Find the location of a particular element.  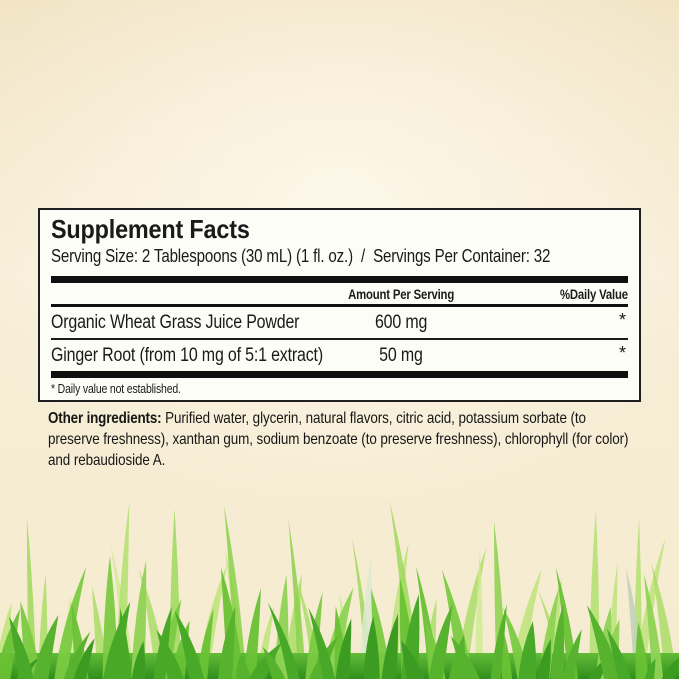

panel-title: Supplement Facts is located at coordinates (339, 229).